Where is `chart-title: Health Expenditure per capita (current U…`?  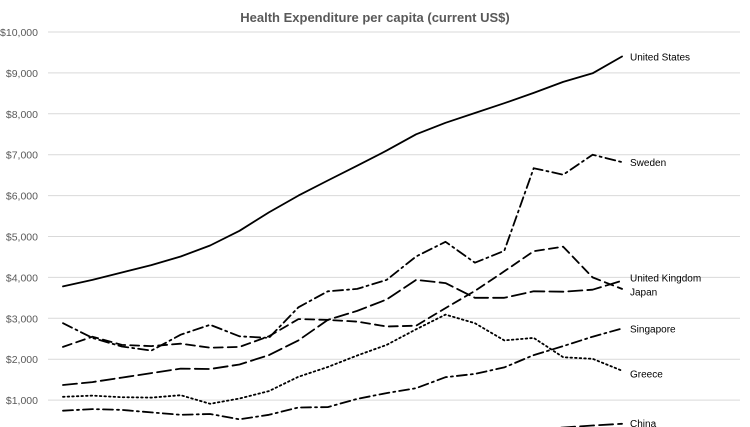
chart-title: Health Expenditure per capita (current U… is located at coordinates (374, 17).